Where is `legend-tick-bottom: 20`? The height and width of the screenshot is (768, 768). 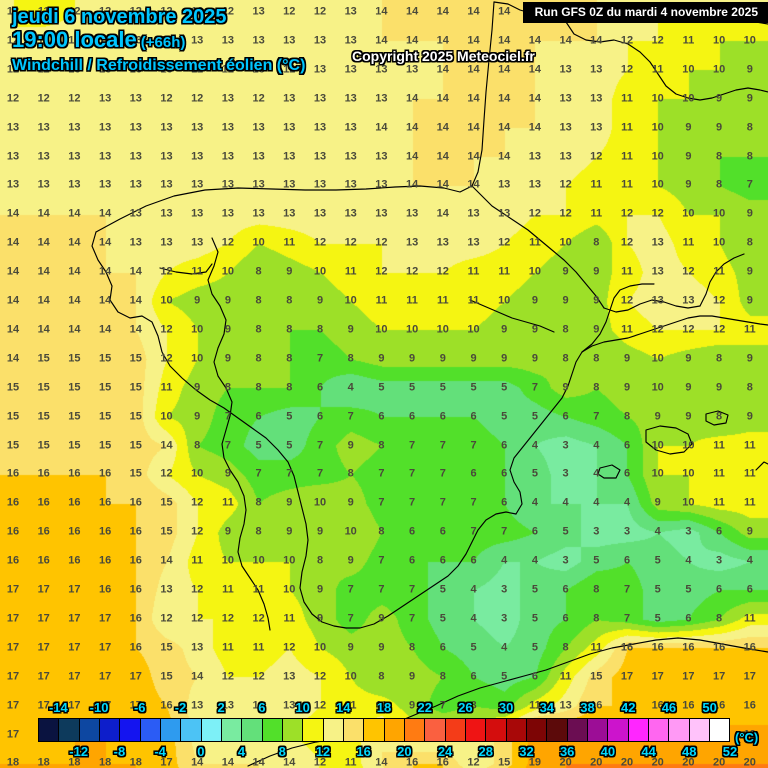 legend-tick-bottom: 20 is located at coordinates (404, 751).